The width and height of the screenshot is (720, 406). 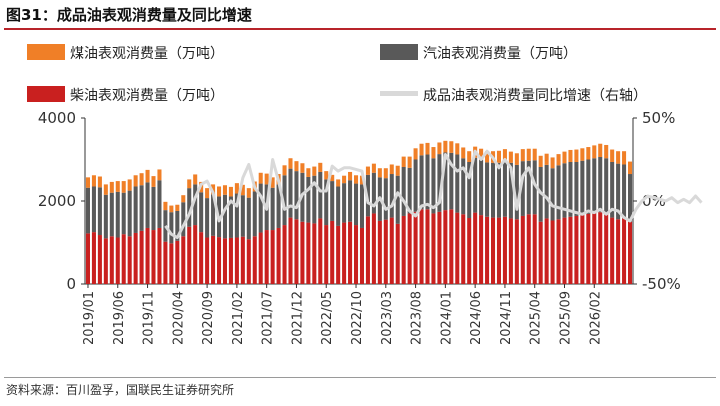 I want to click on right-axis-ticks: -50%0%50%, so click(x=657, y=201).